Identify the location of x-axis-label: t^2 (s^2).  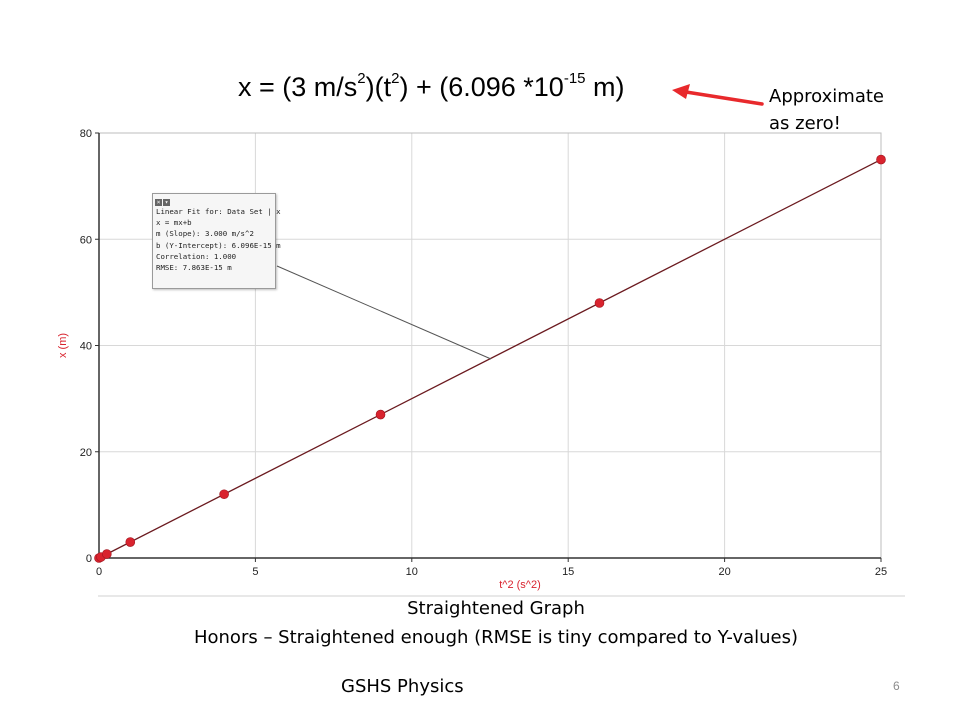
(520, 585).